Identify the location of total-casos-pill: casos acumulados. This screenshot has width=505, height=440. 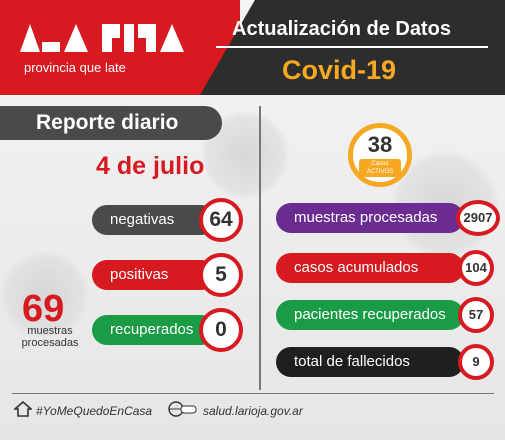
(370, 268).